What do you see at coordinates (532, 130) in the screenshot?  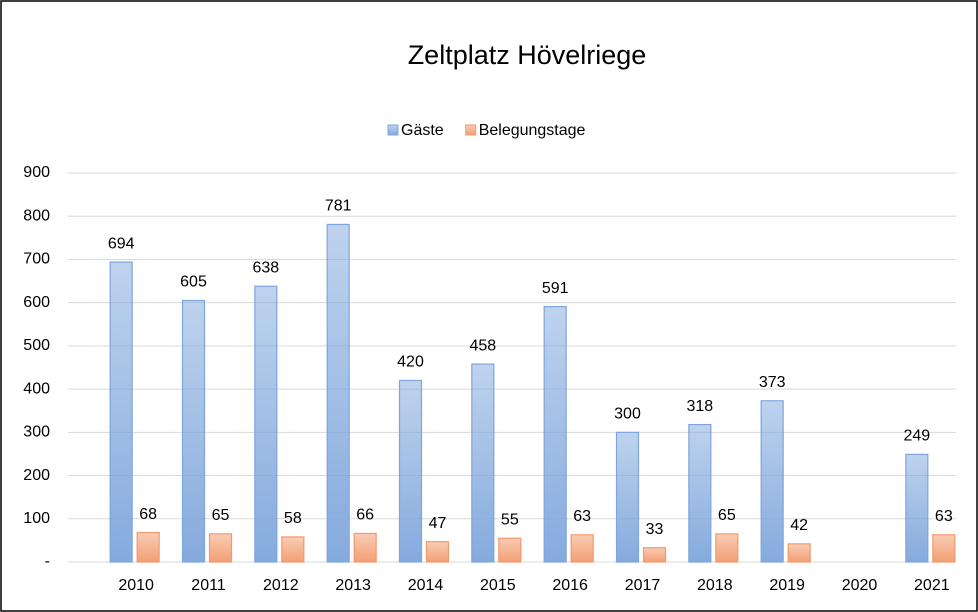 I see `legend-label: Belegungstage` at bounding box center [532, 130].